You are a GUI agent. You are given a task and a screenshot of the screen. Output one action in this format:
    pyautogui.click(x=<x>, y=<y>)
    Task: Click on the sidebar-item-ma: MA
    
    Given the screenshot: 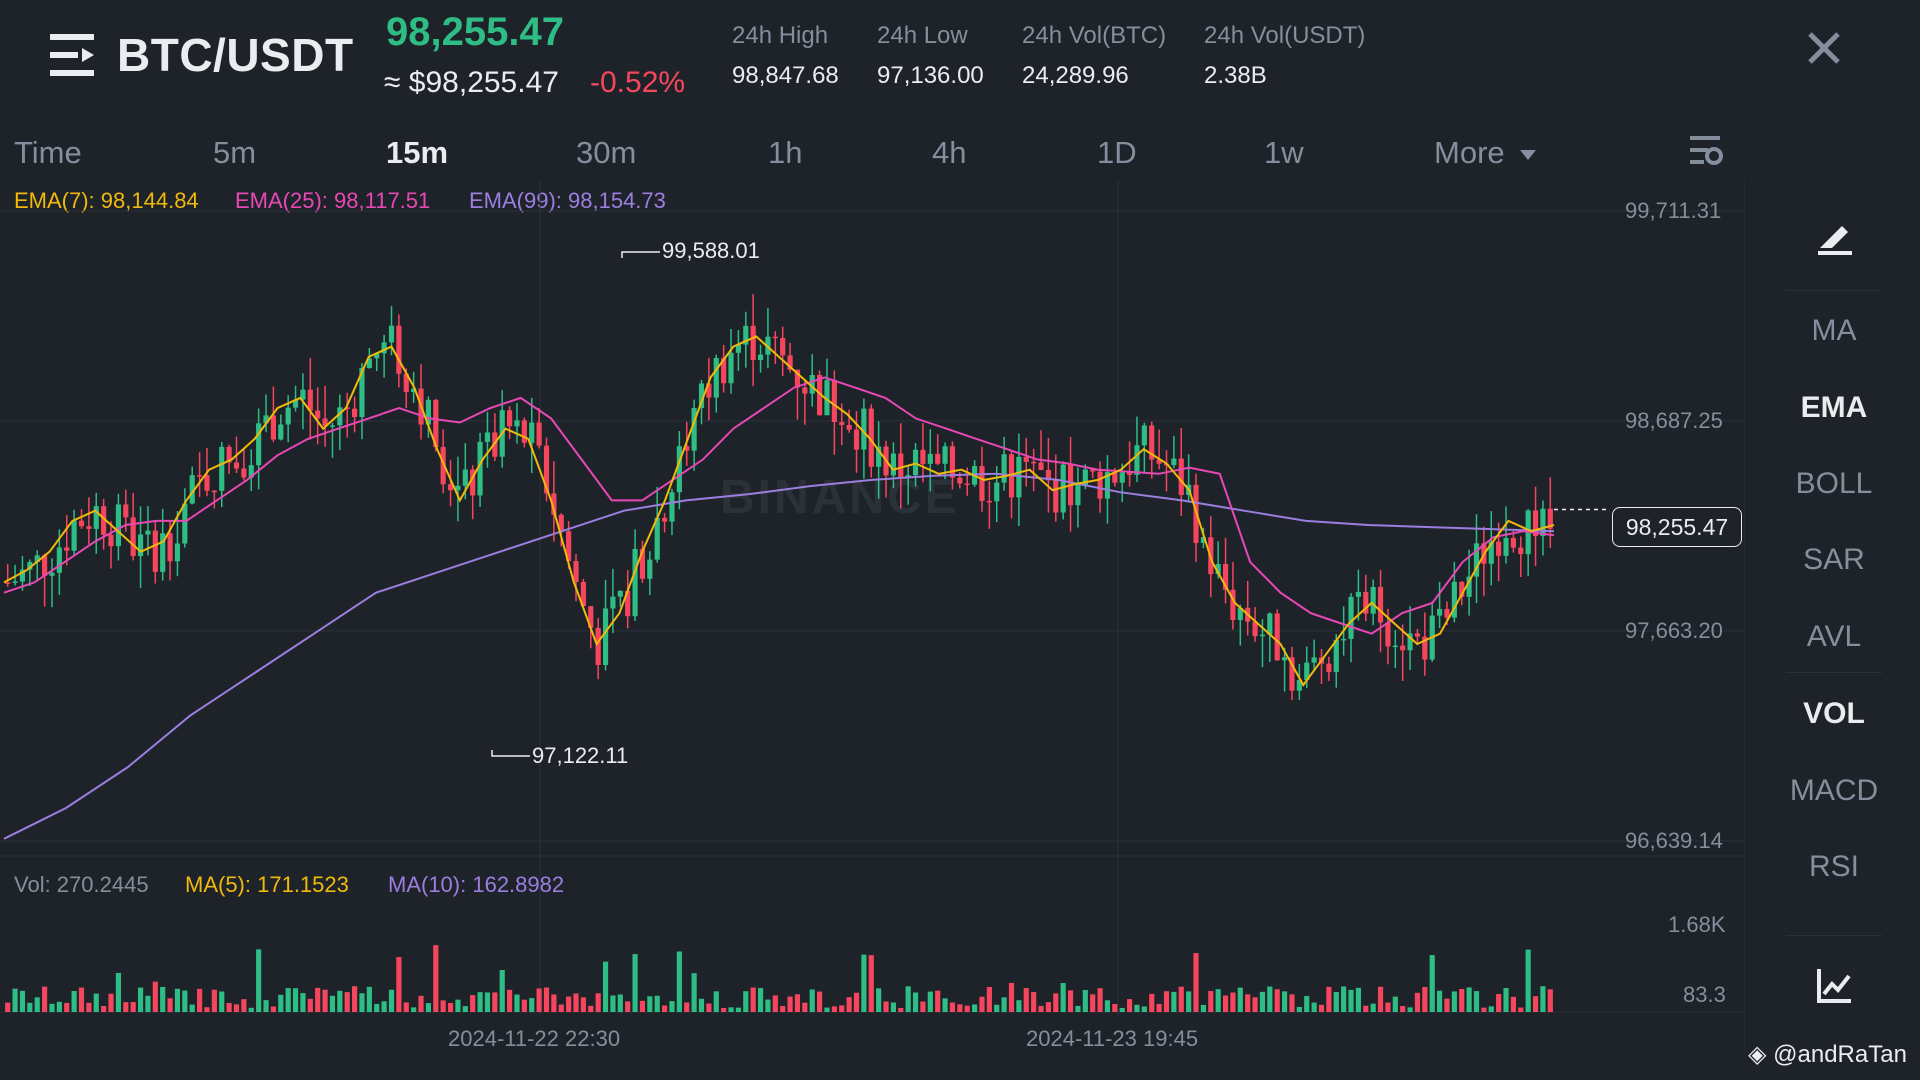 What is the action you would take?
    pyautogui.click(x=1834, y=330)
    